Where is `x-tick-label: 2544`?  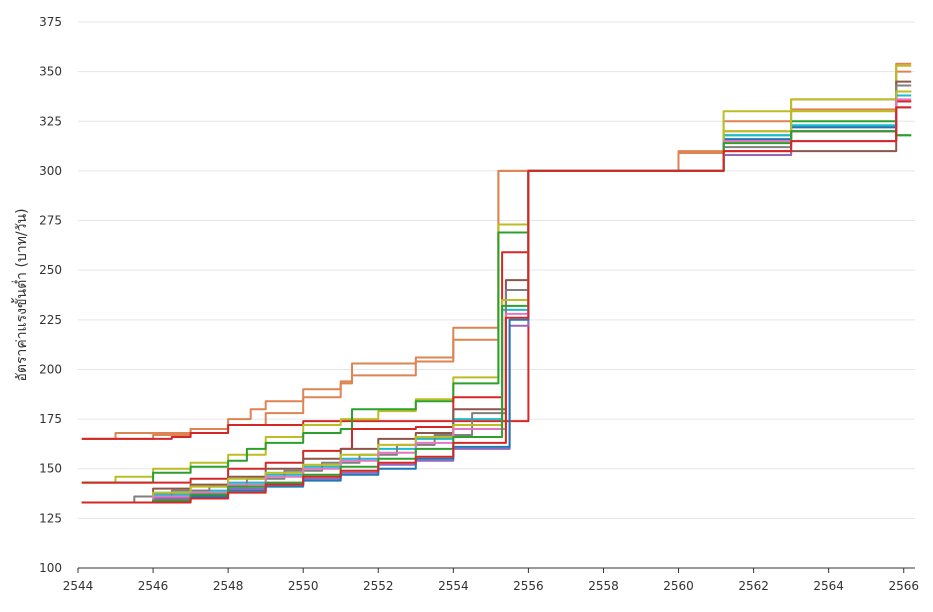
x-tick-label: 2544 is located at coordinates (78, 586).